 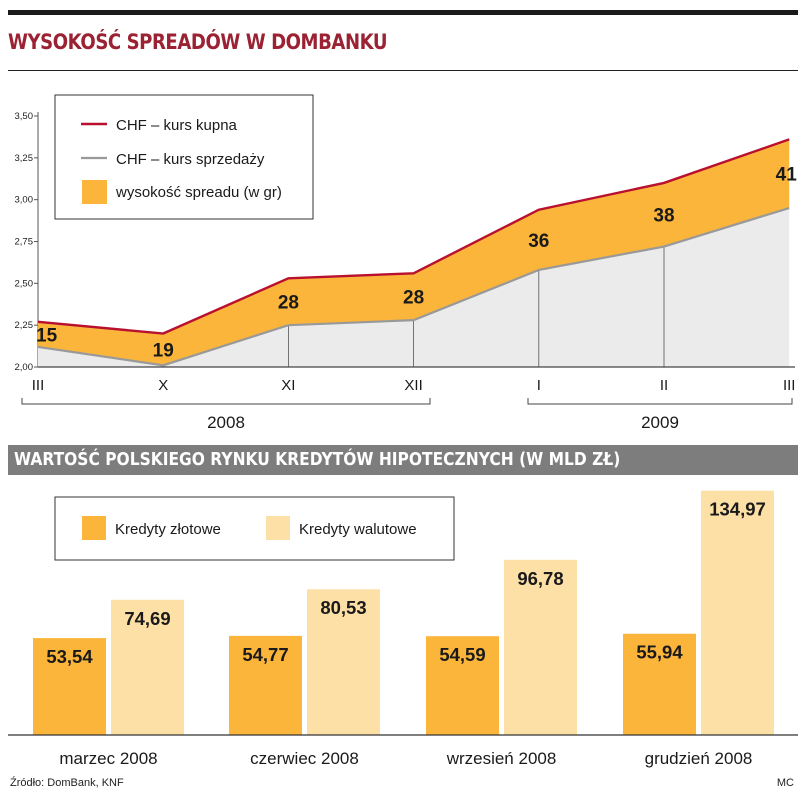 What do you see at coordinates (24, 158) in the screenshot?
I see `y-tick-label: 3,25` at bounding box center [24, 158].